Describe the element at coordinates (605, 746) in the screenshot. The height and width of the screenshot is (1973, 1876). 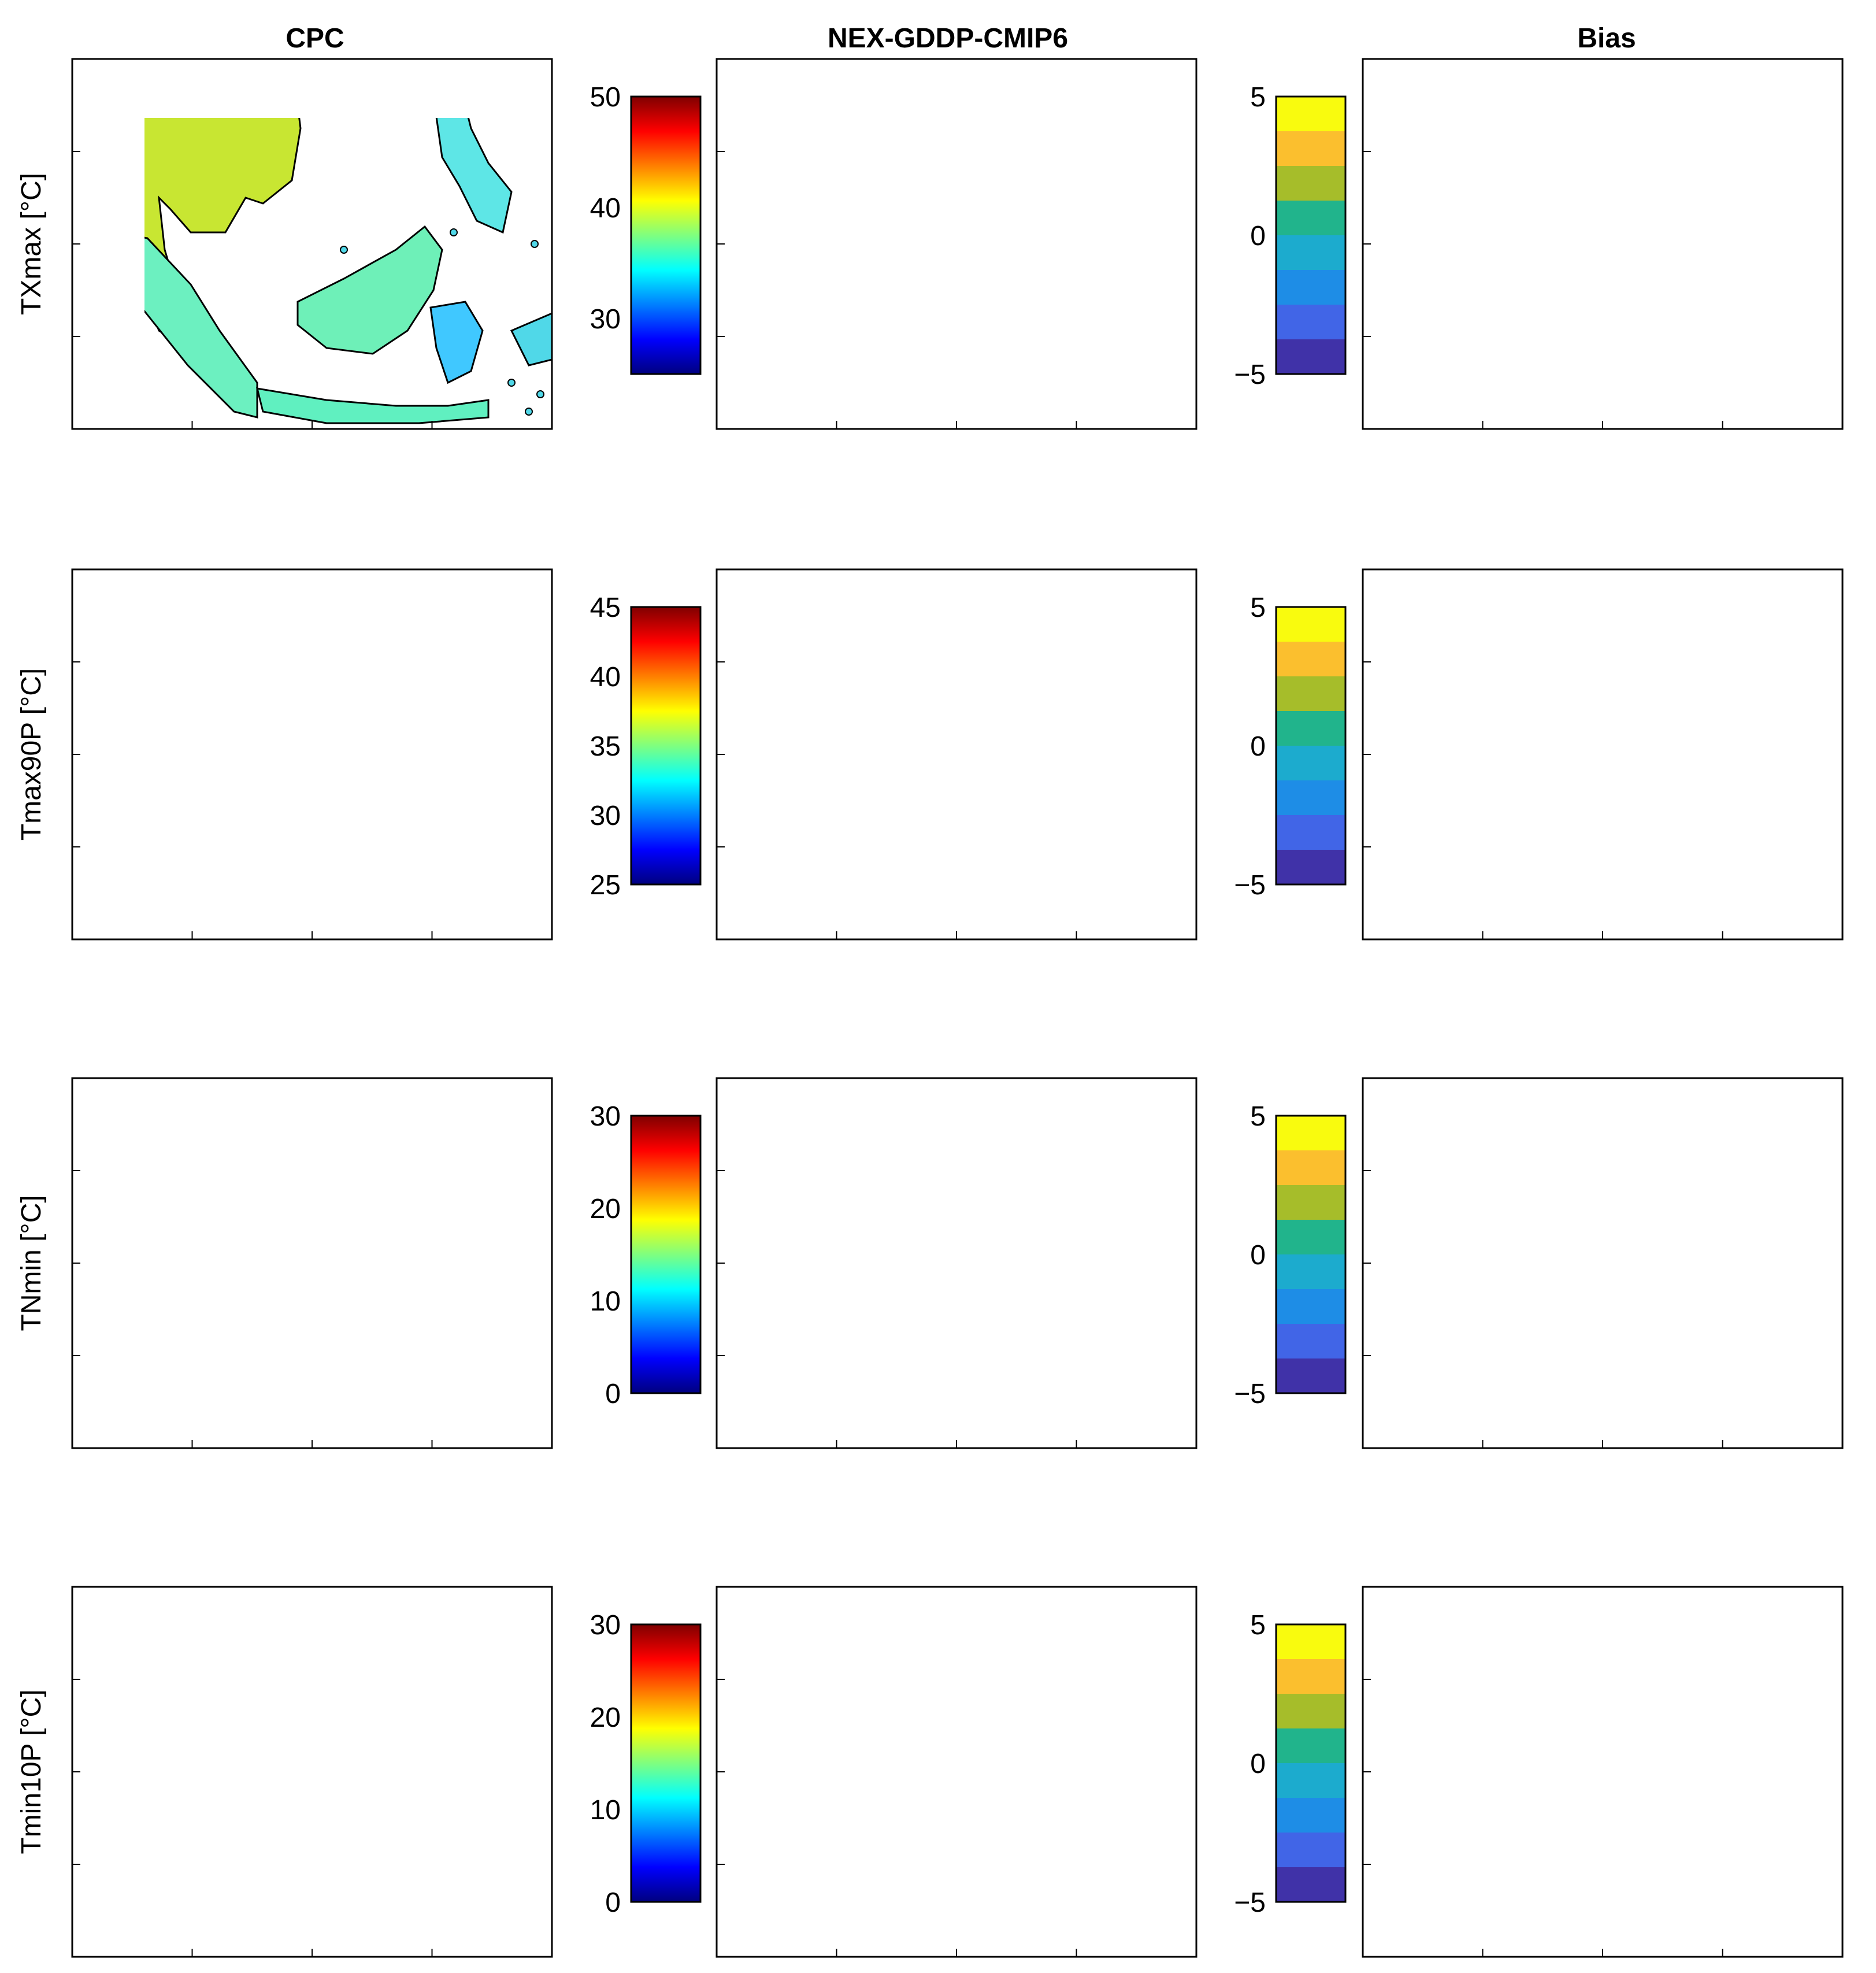
I see `colorbar-tick-label: 35` at that location.